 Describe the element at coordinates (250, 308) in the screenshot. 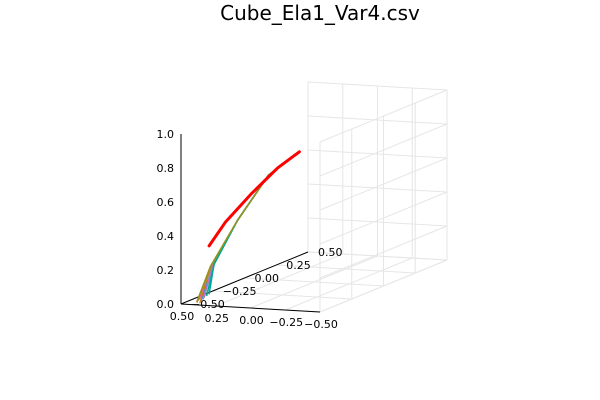

I see `x-axis-line` at that location.